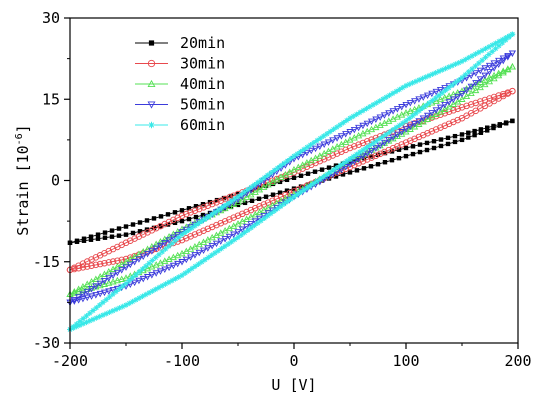 The image size is (550, 408). What do you see at coordinates (293, 361) in the screenshot?
I see `x-tick-label: 0` at bounding box center [293, 361].